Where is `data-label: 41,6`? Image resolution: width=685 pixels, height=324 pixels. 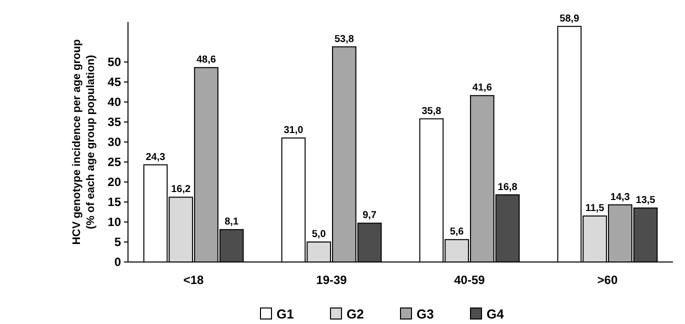 data-label: 41,6 is located at coordinates (482, 88).